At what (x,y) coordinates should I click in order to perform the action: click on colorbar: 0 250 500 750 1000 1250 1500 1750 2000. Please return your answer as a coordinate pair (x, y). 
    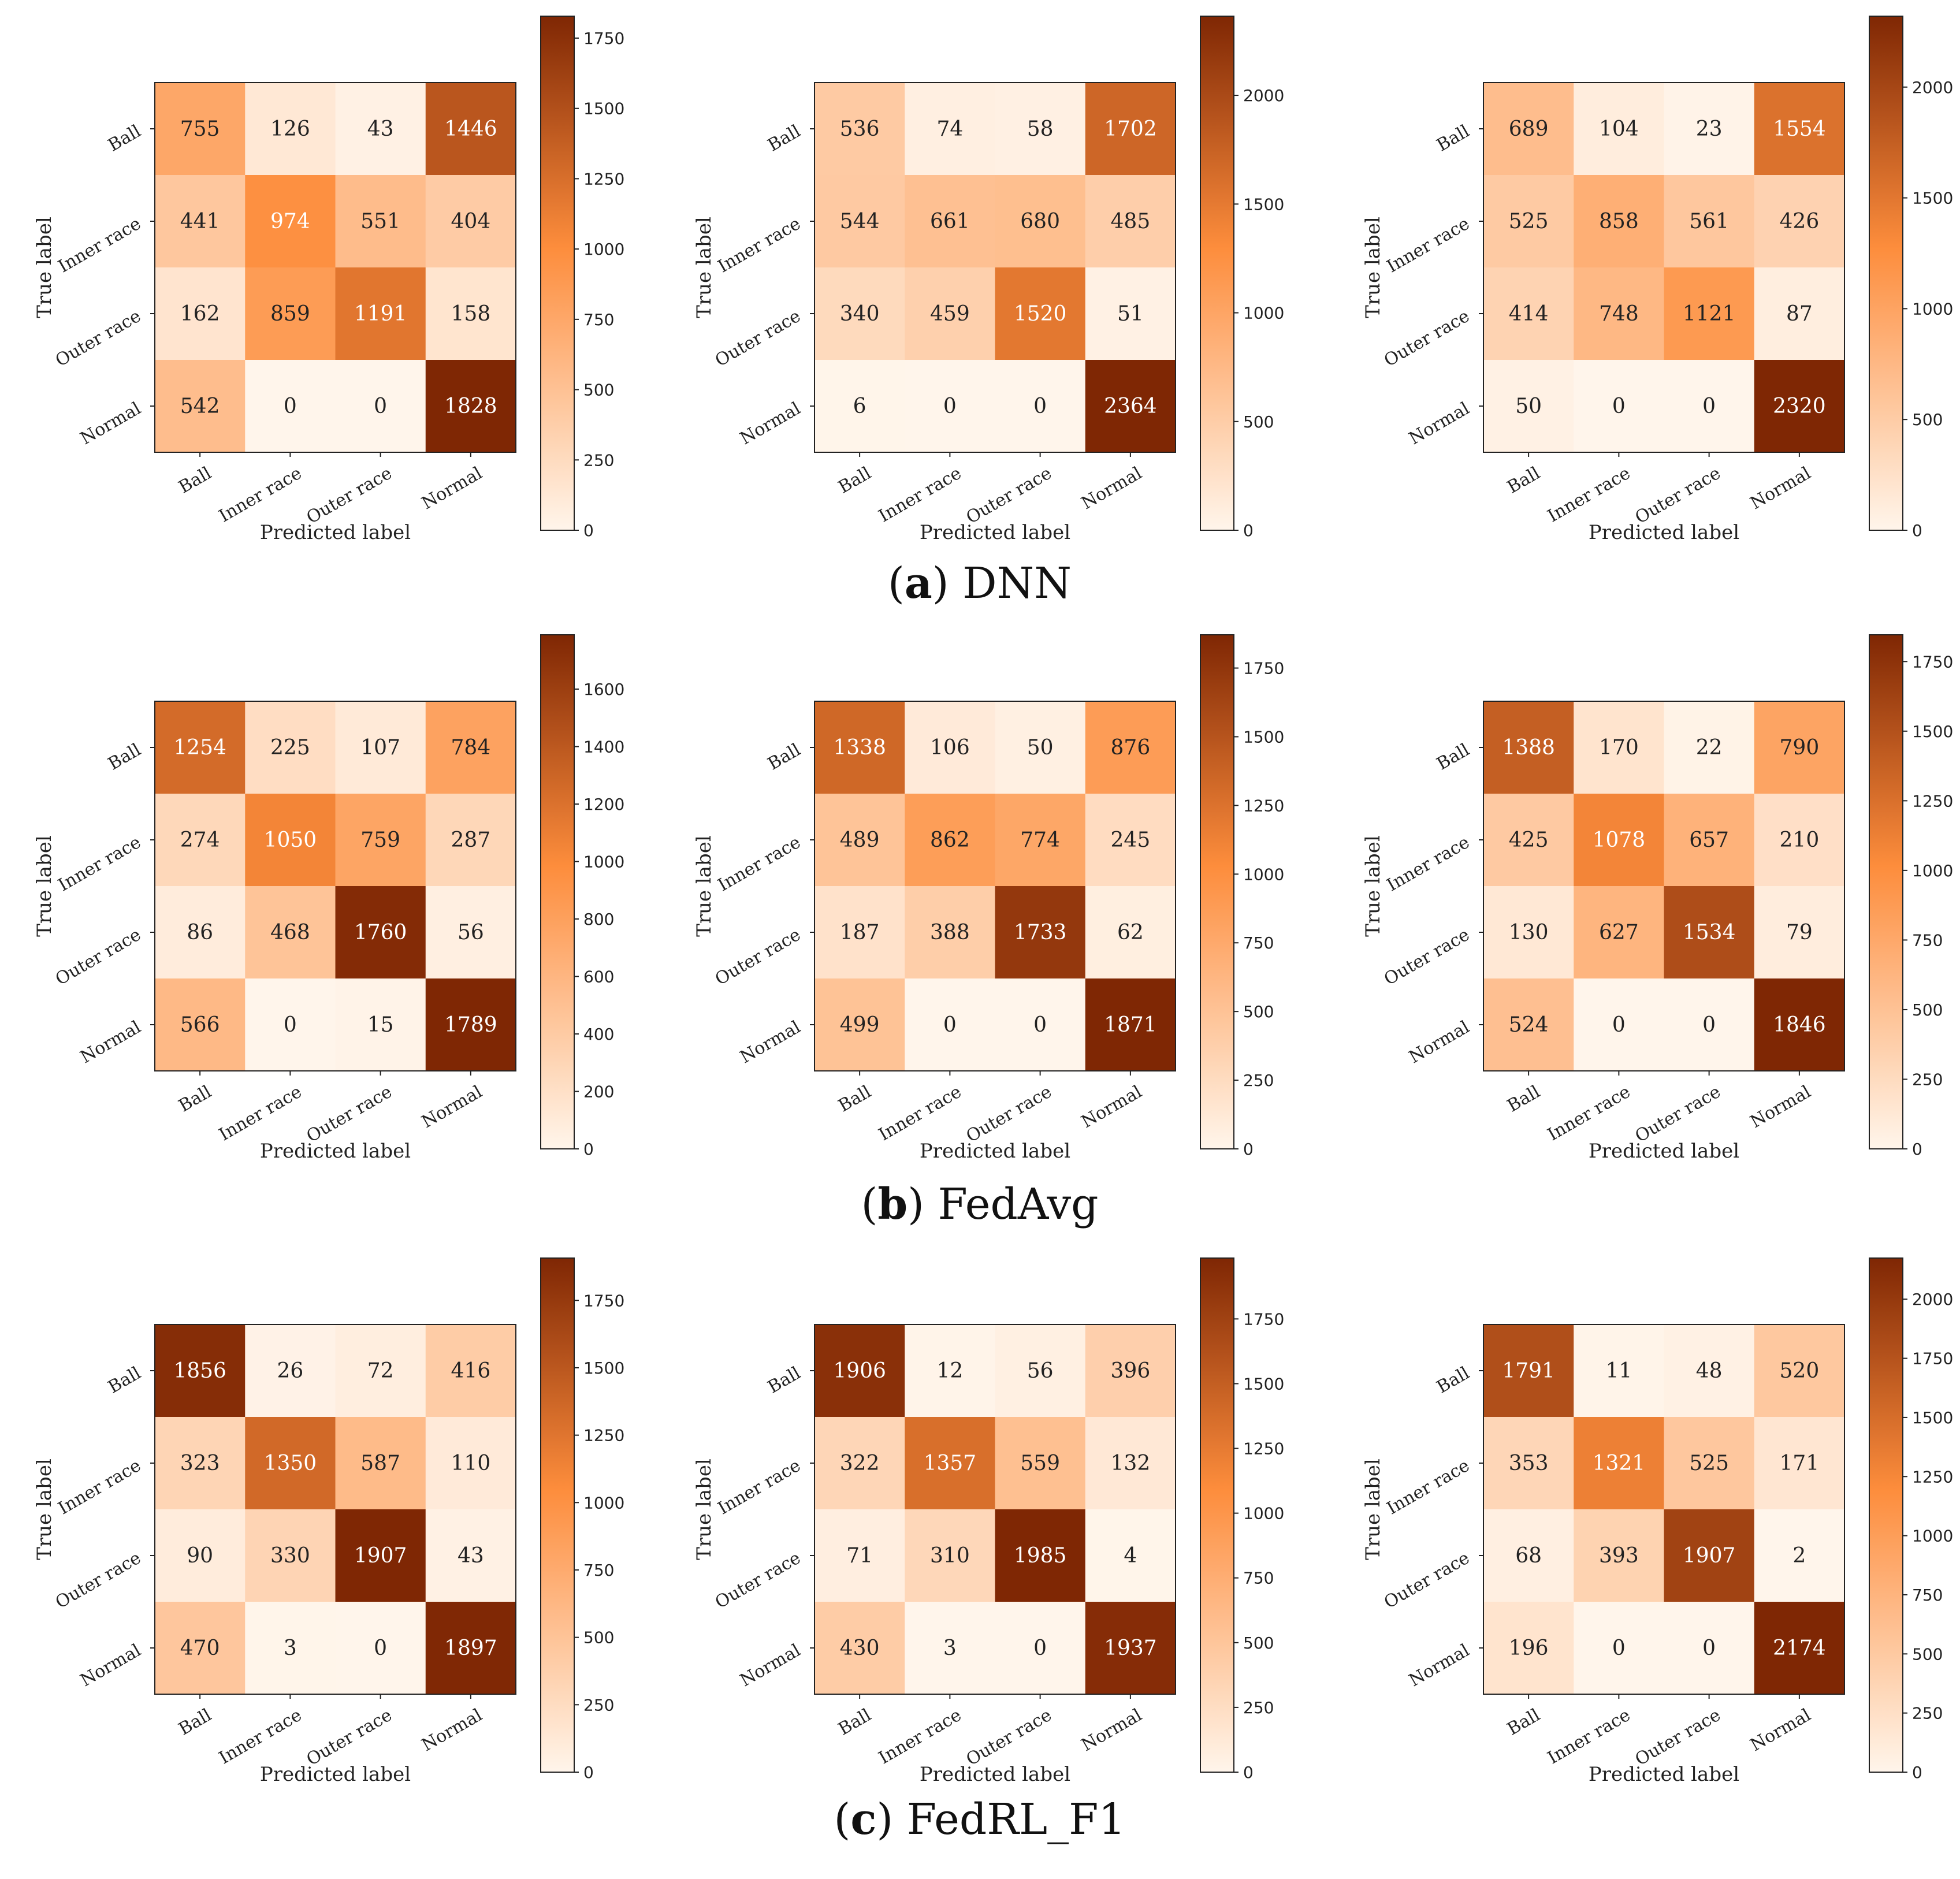
    Looking at the image, I should click on (1911, 1520).